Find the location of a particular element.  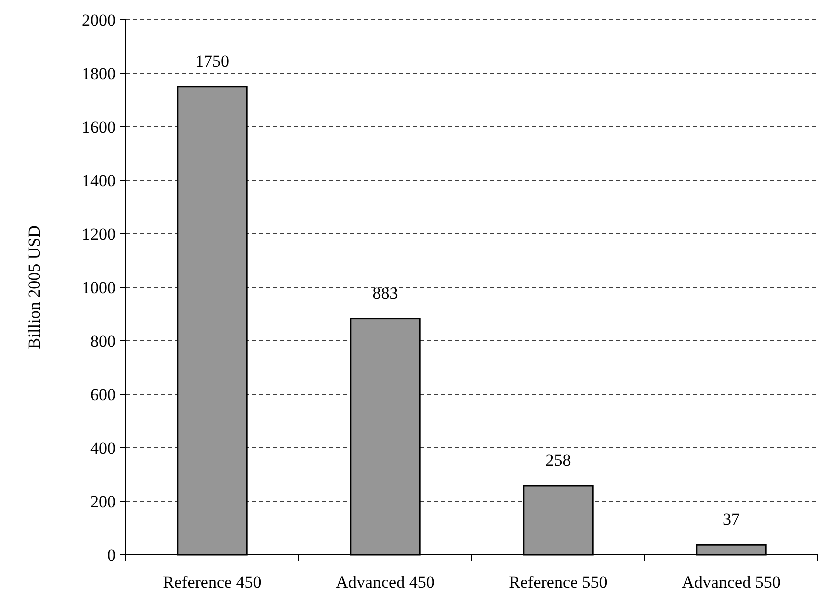

data-label: 883 is located at coordinates (385, 293).